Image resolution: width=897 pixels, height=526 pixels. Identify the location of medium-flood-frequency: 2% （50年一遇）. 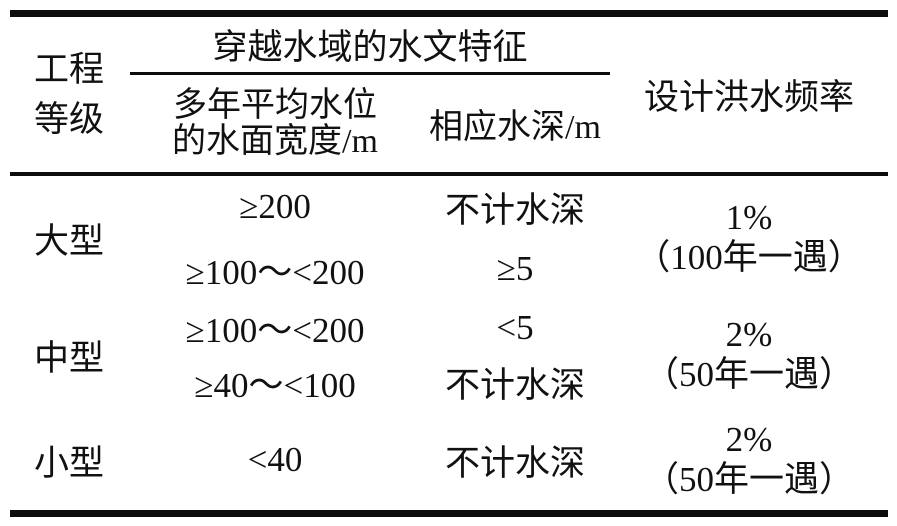
(749, 355).